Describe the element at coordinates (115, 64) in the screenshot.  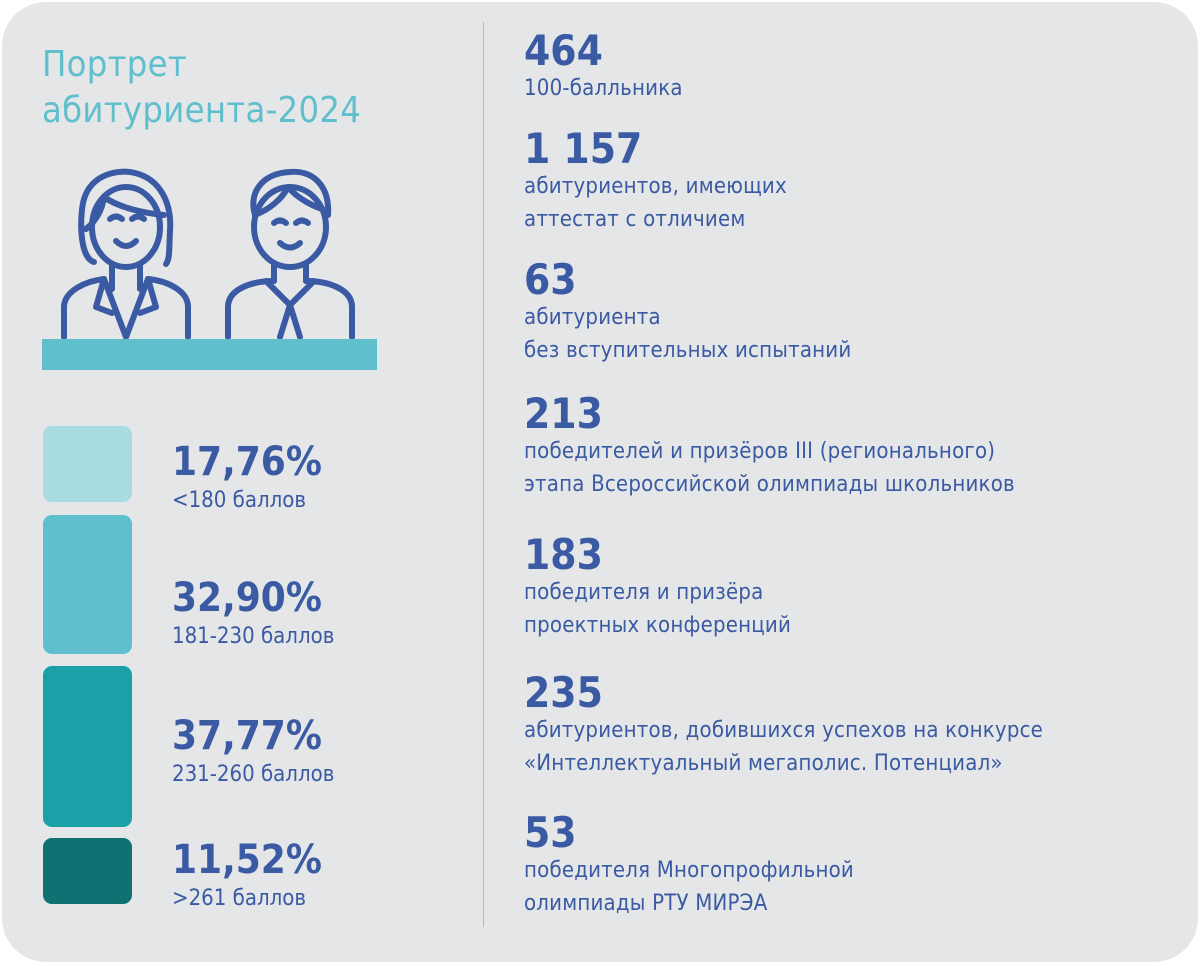
I see `title-line-1: Портрет` at that location.